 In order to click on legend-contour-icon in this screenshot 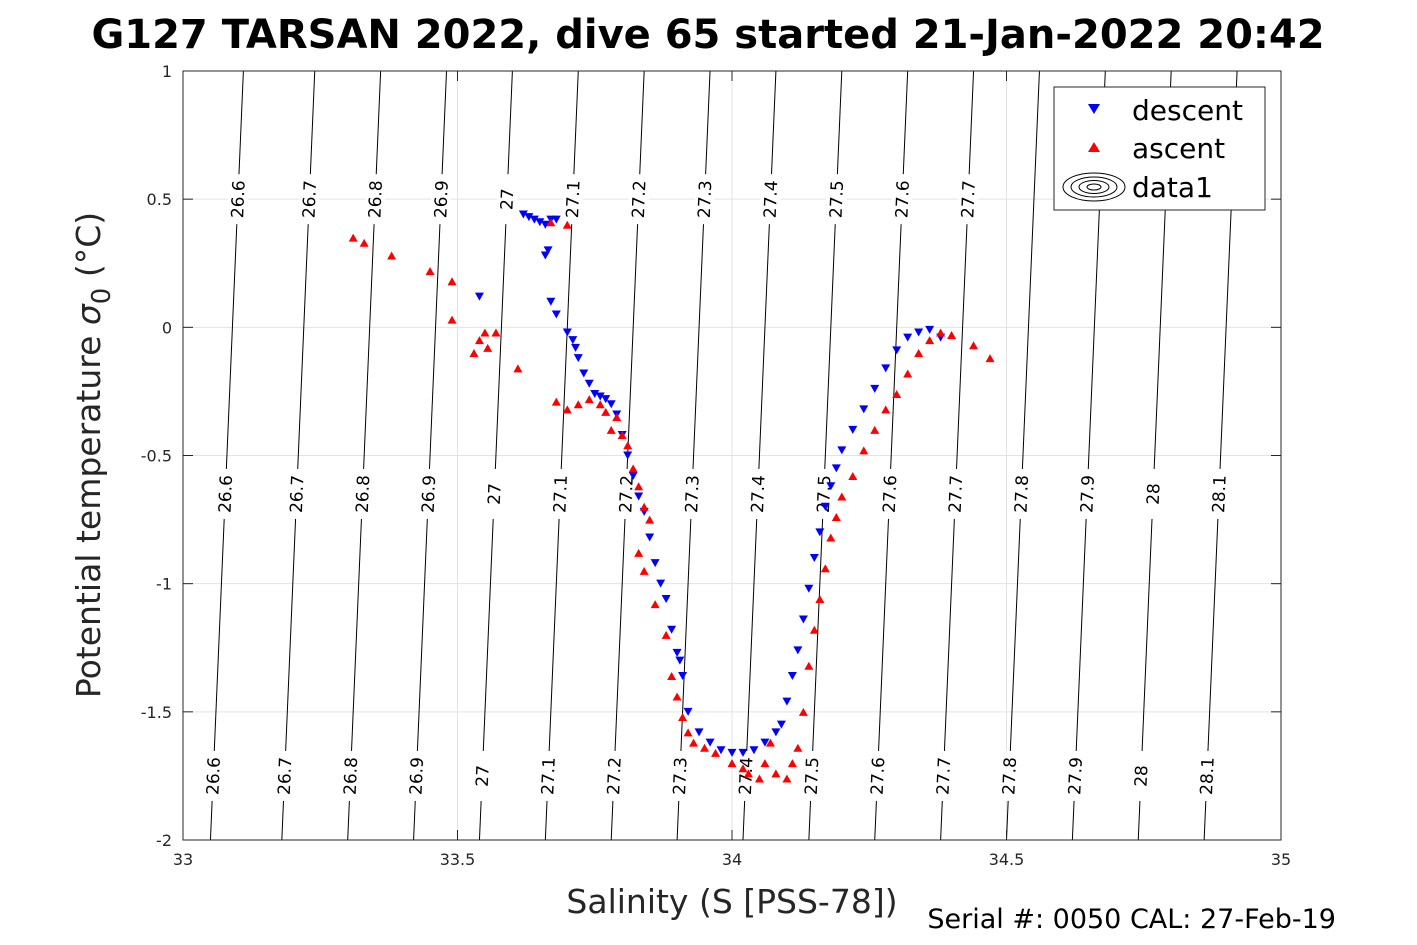, I will do `click(1094, 187)`.